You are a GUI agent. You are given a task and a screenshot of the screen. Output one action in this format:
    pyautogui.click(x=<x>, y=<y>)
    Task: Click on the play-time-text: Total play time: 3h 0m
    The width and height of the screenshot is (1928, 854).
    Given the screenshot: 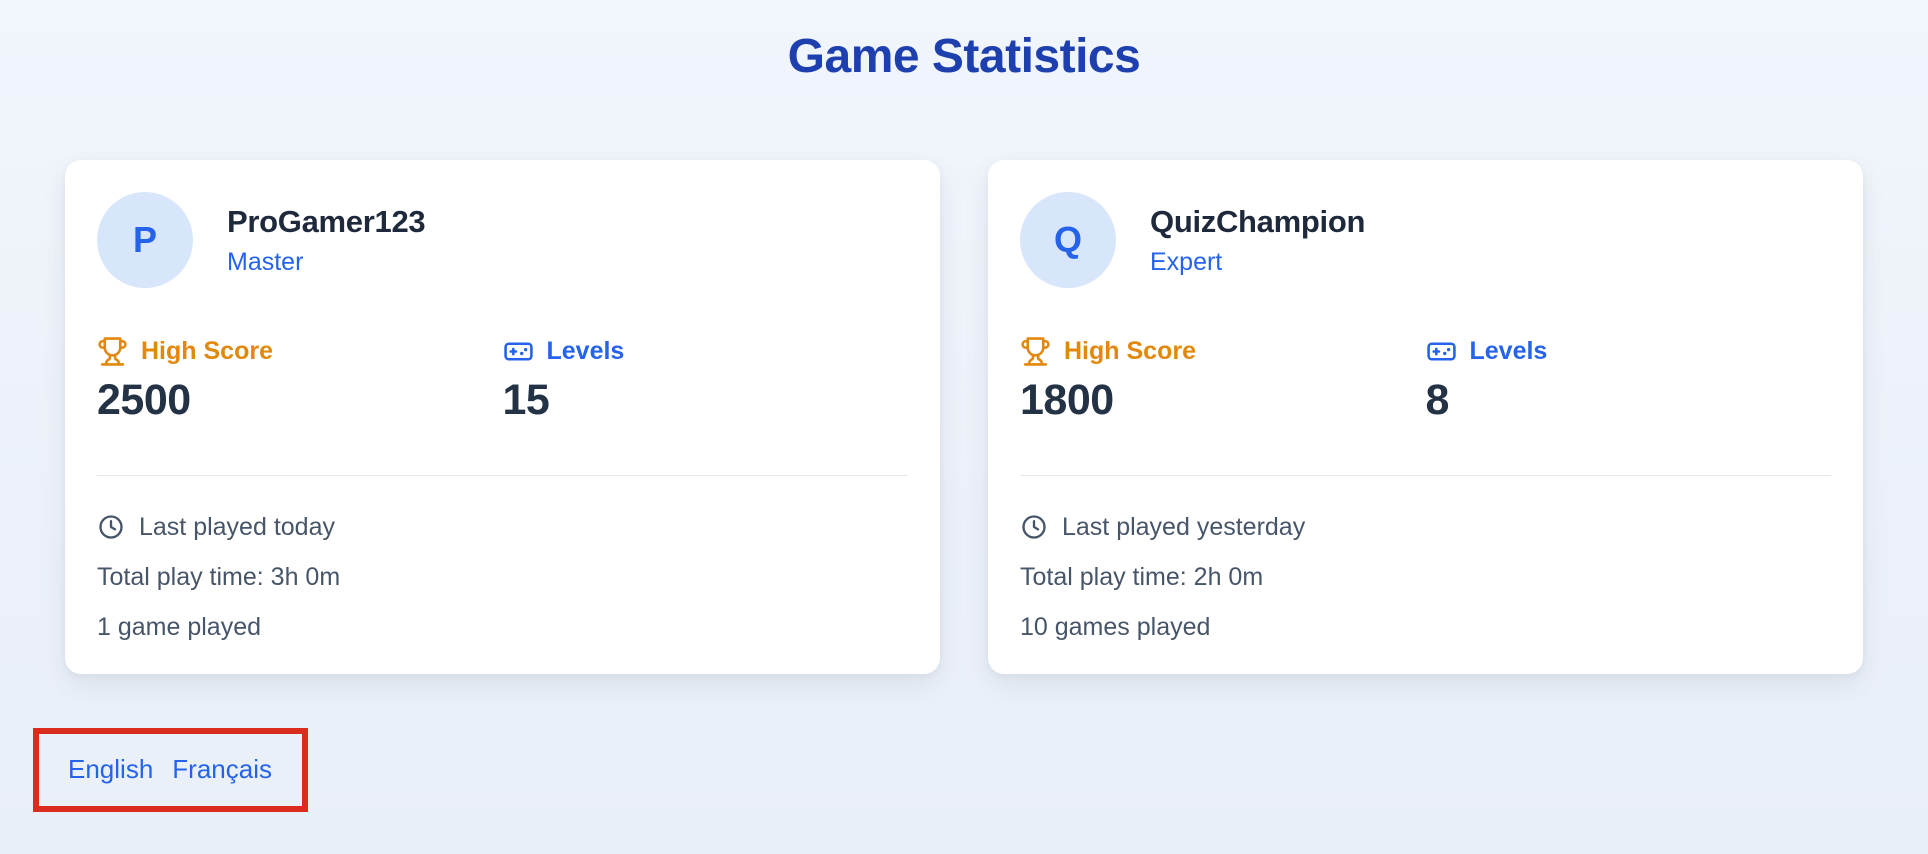 What is the action you would take?
    pyautogui.click(x=219, y=576)
    